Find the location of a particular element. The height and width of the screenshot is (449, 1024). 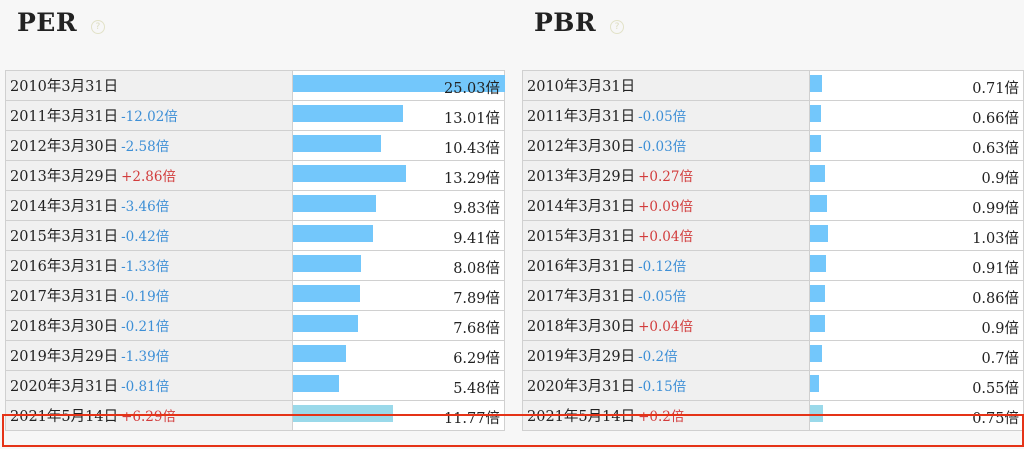

pbr-delta-label: -0.05倍 is located at coordinates (662, 117).